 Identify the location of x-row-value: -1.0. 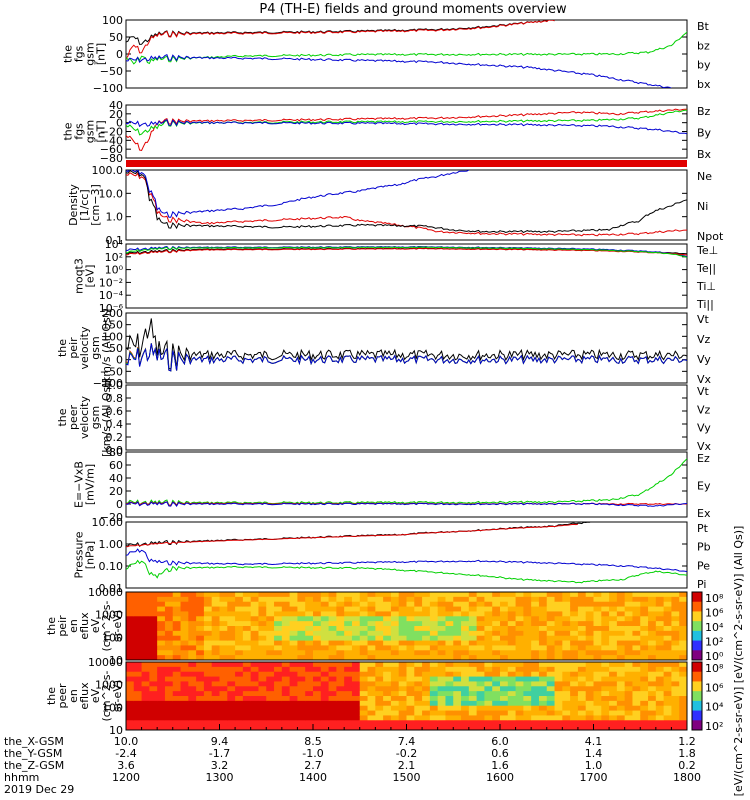
(312, 753).